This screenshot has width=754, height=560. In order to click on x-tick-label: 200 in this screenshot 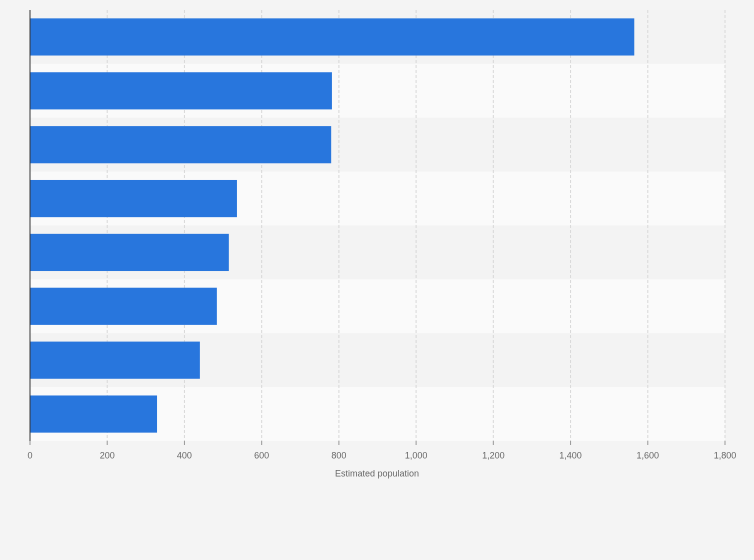, I will do `click(107, 455)`.